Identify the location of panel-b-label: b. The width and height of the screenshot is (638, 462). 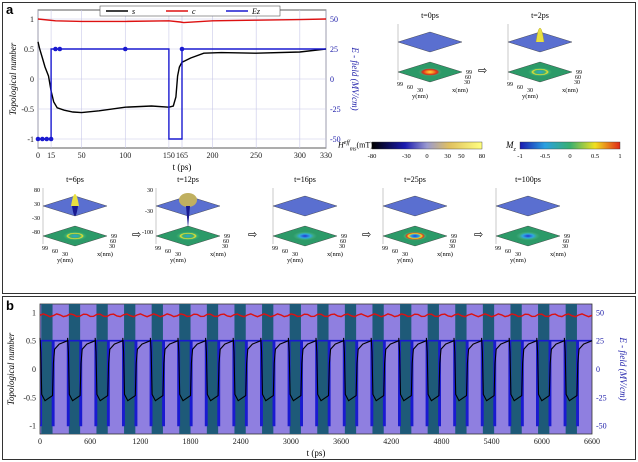
(10, 305).